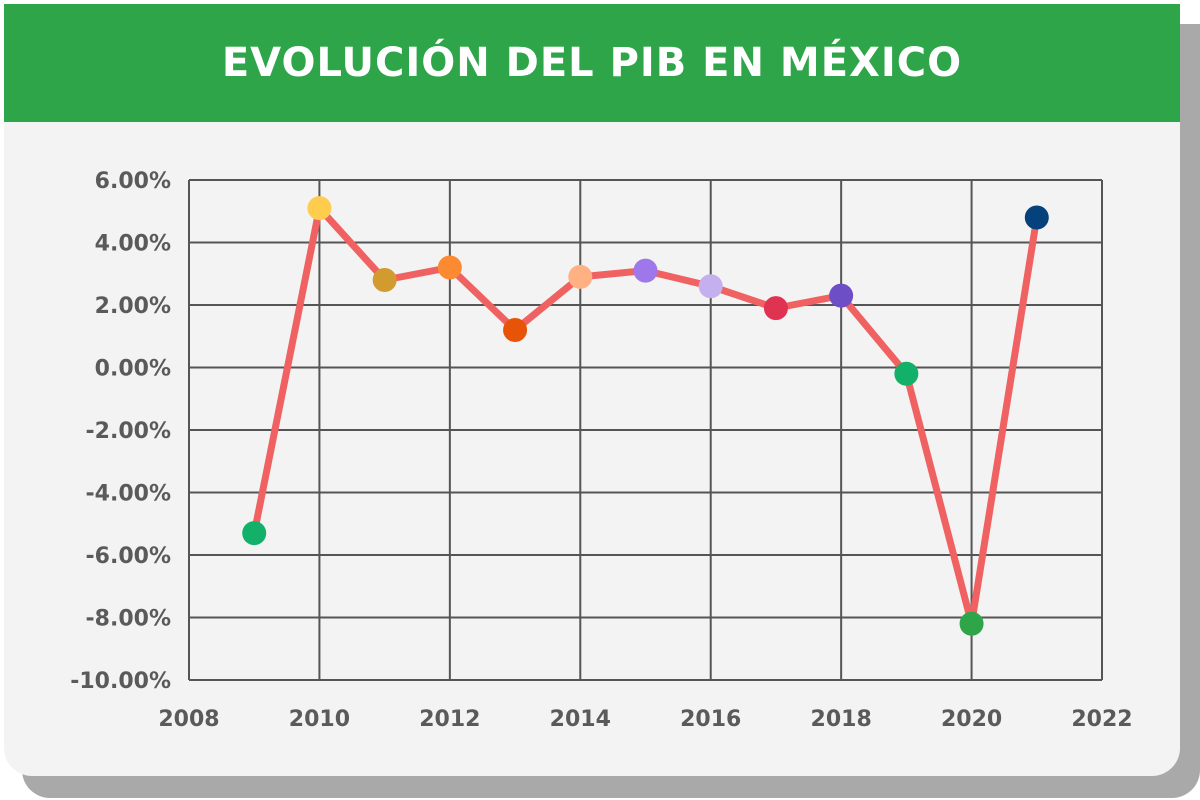 The image size is (1200, 800). I want to click on y-tick-label: -10.00%, so click(120, 681).